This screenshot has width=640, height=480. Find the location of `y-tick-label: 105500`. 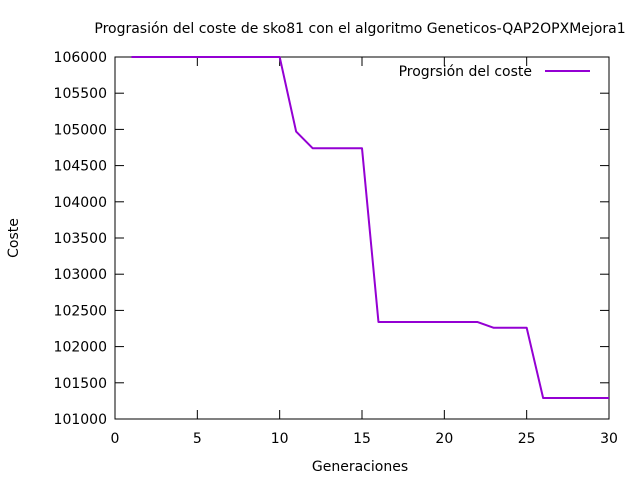

y-tick-label: 105500 is located at coordinates (80, 94).